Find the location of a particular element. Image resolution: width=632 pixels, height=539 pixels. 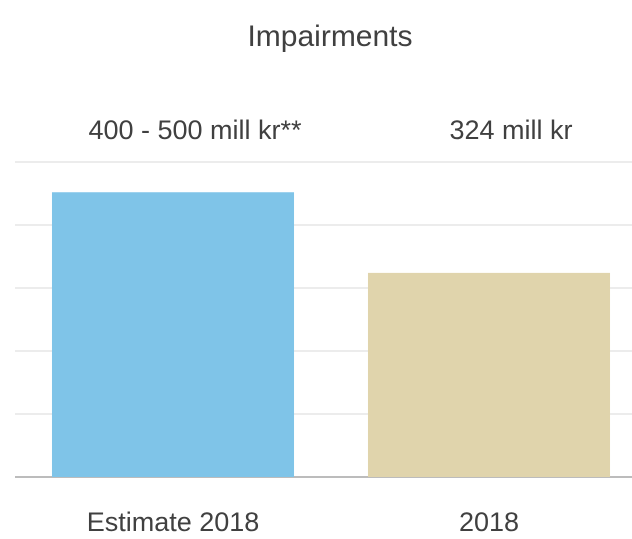

x-tick-label: Estimate 2018 is located at coordinates (173, 522).